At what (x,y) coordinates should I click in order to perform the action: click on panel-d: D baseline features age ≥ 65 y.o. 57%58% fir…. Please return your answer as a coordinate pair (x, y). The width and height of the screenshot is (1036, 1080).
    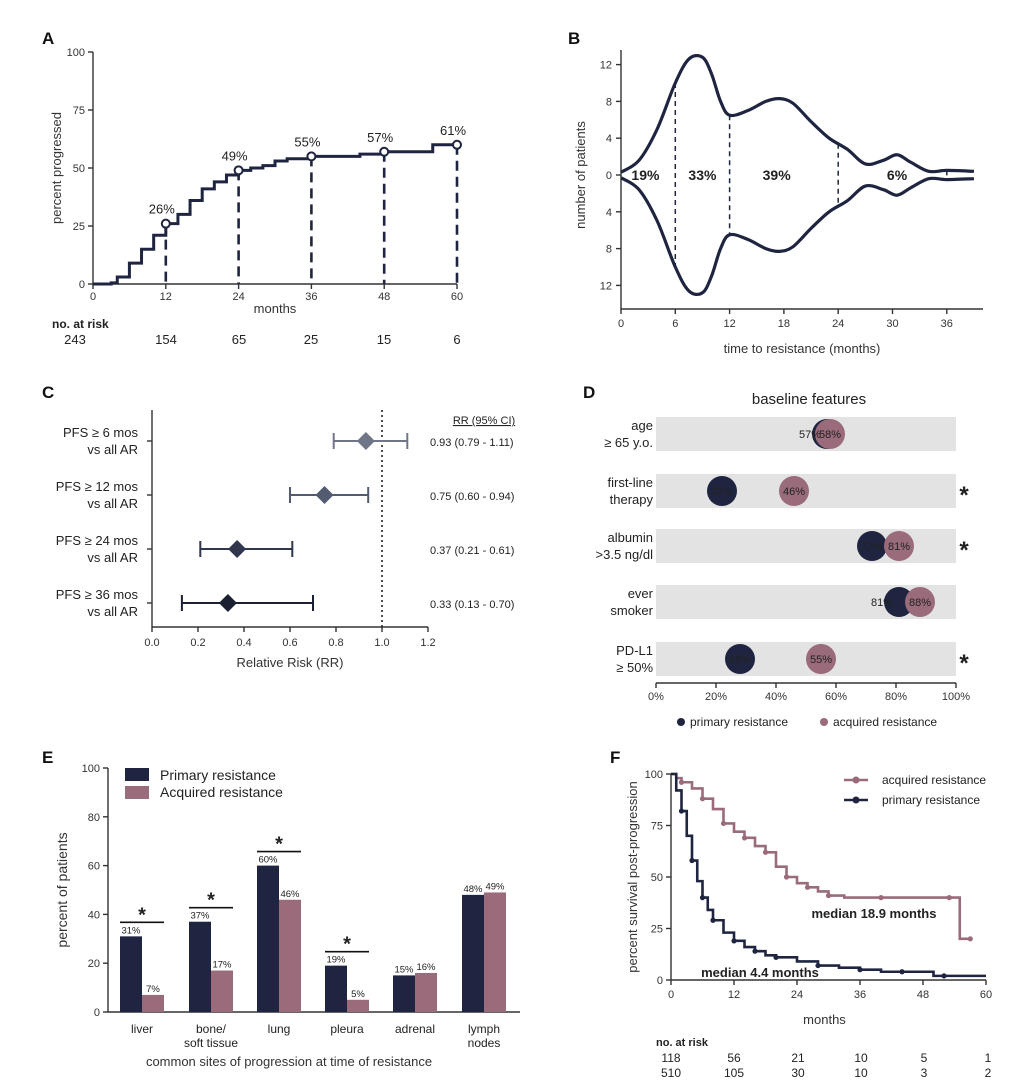
    Looking at the image, I should click on (776, 556).